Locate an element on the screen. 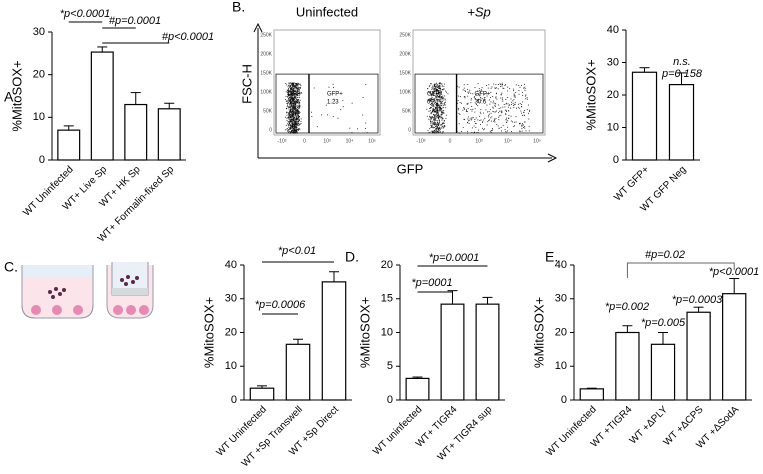  y-tick-label: 10 is located at coordinates (231, 366).